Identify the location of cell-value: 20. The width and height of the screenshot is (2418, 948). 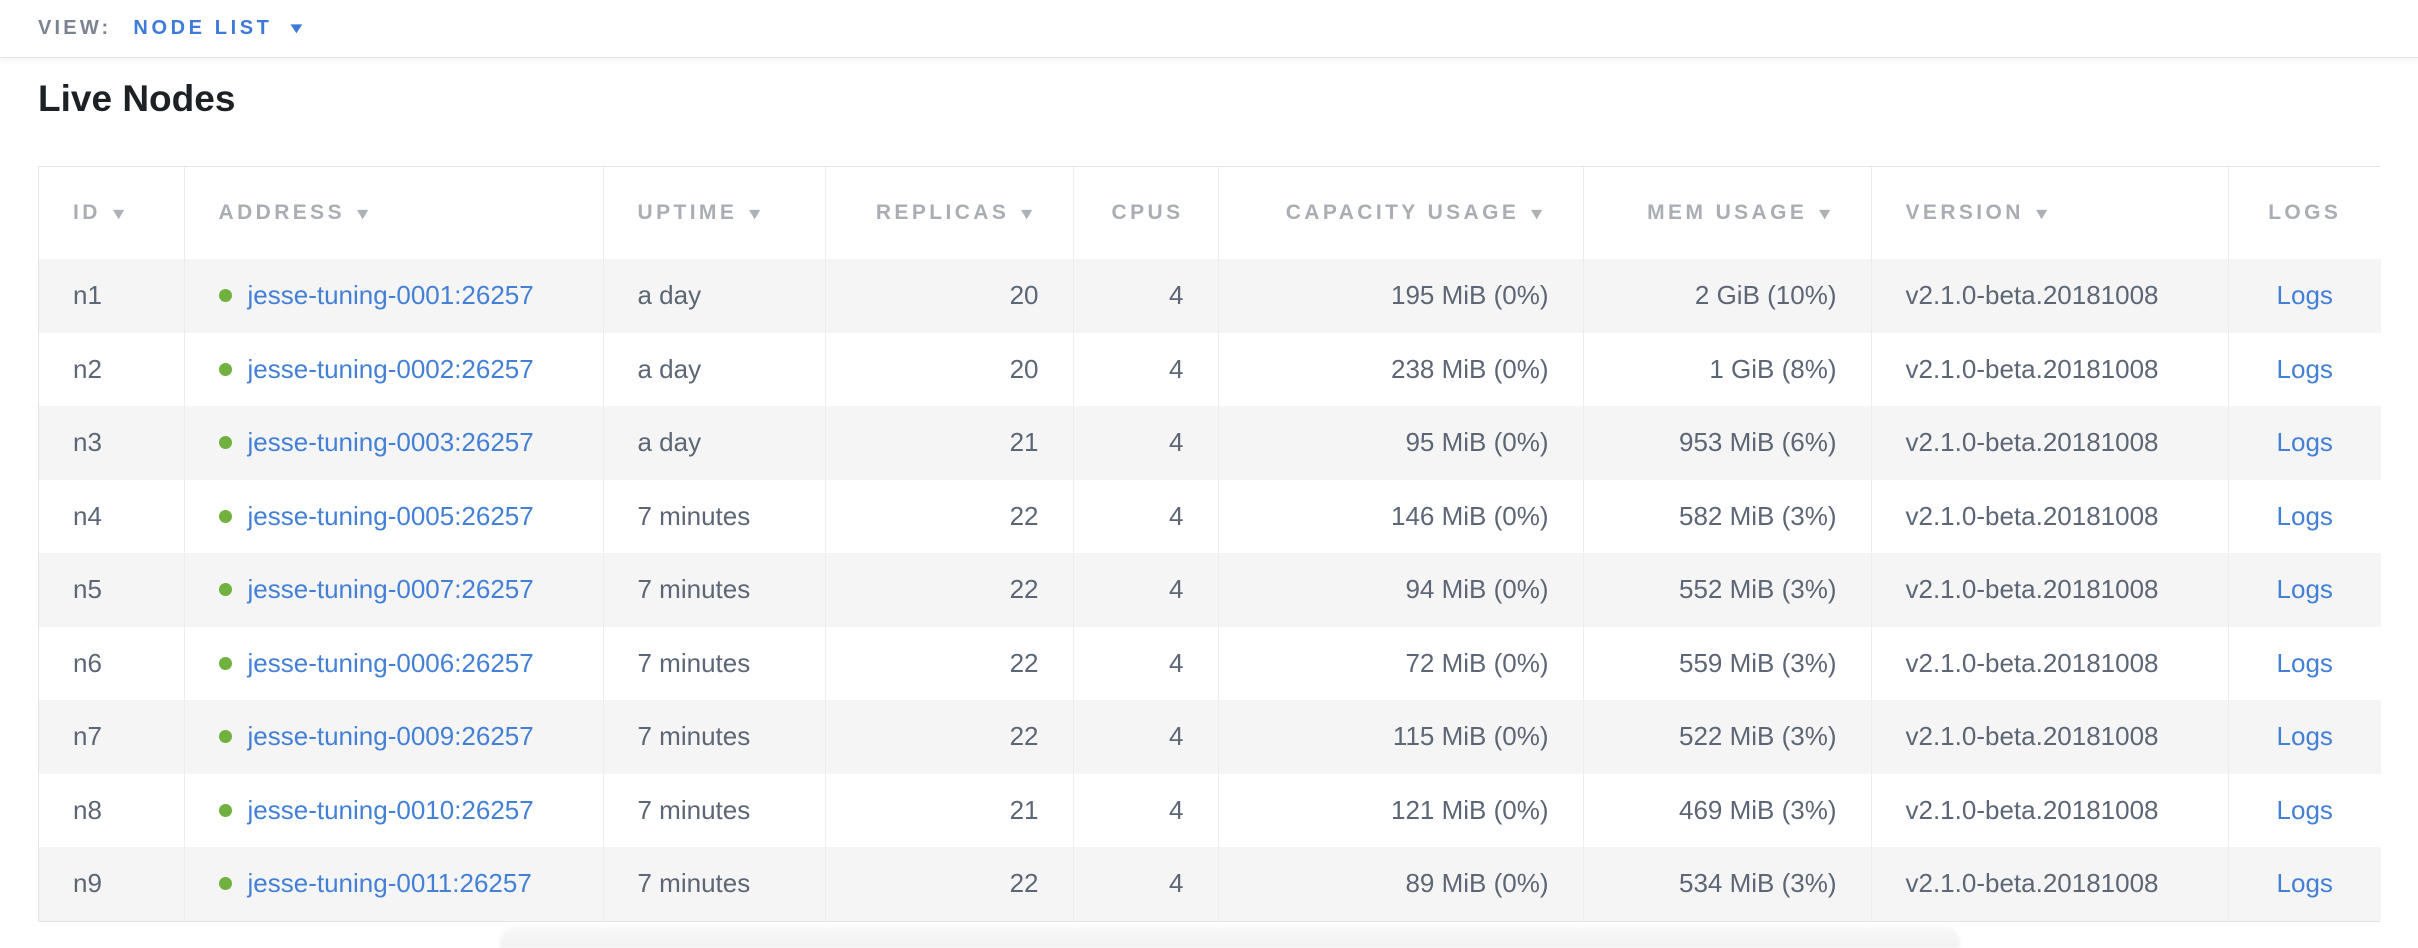
(1024, 368).